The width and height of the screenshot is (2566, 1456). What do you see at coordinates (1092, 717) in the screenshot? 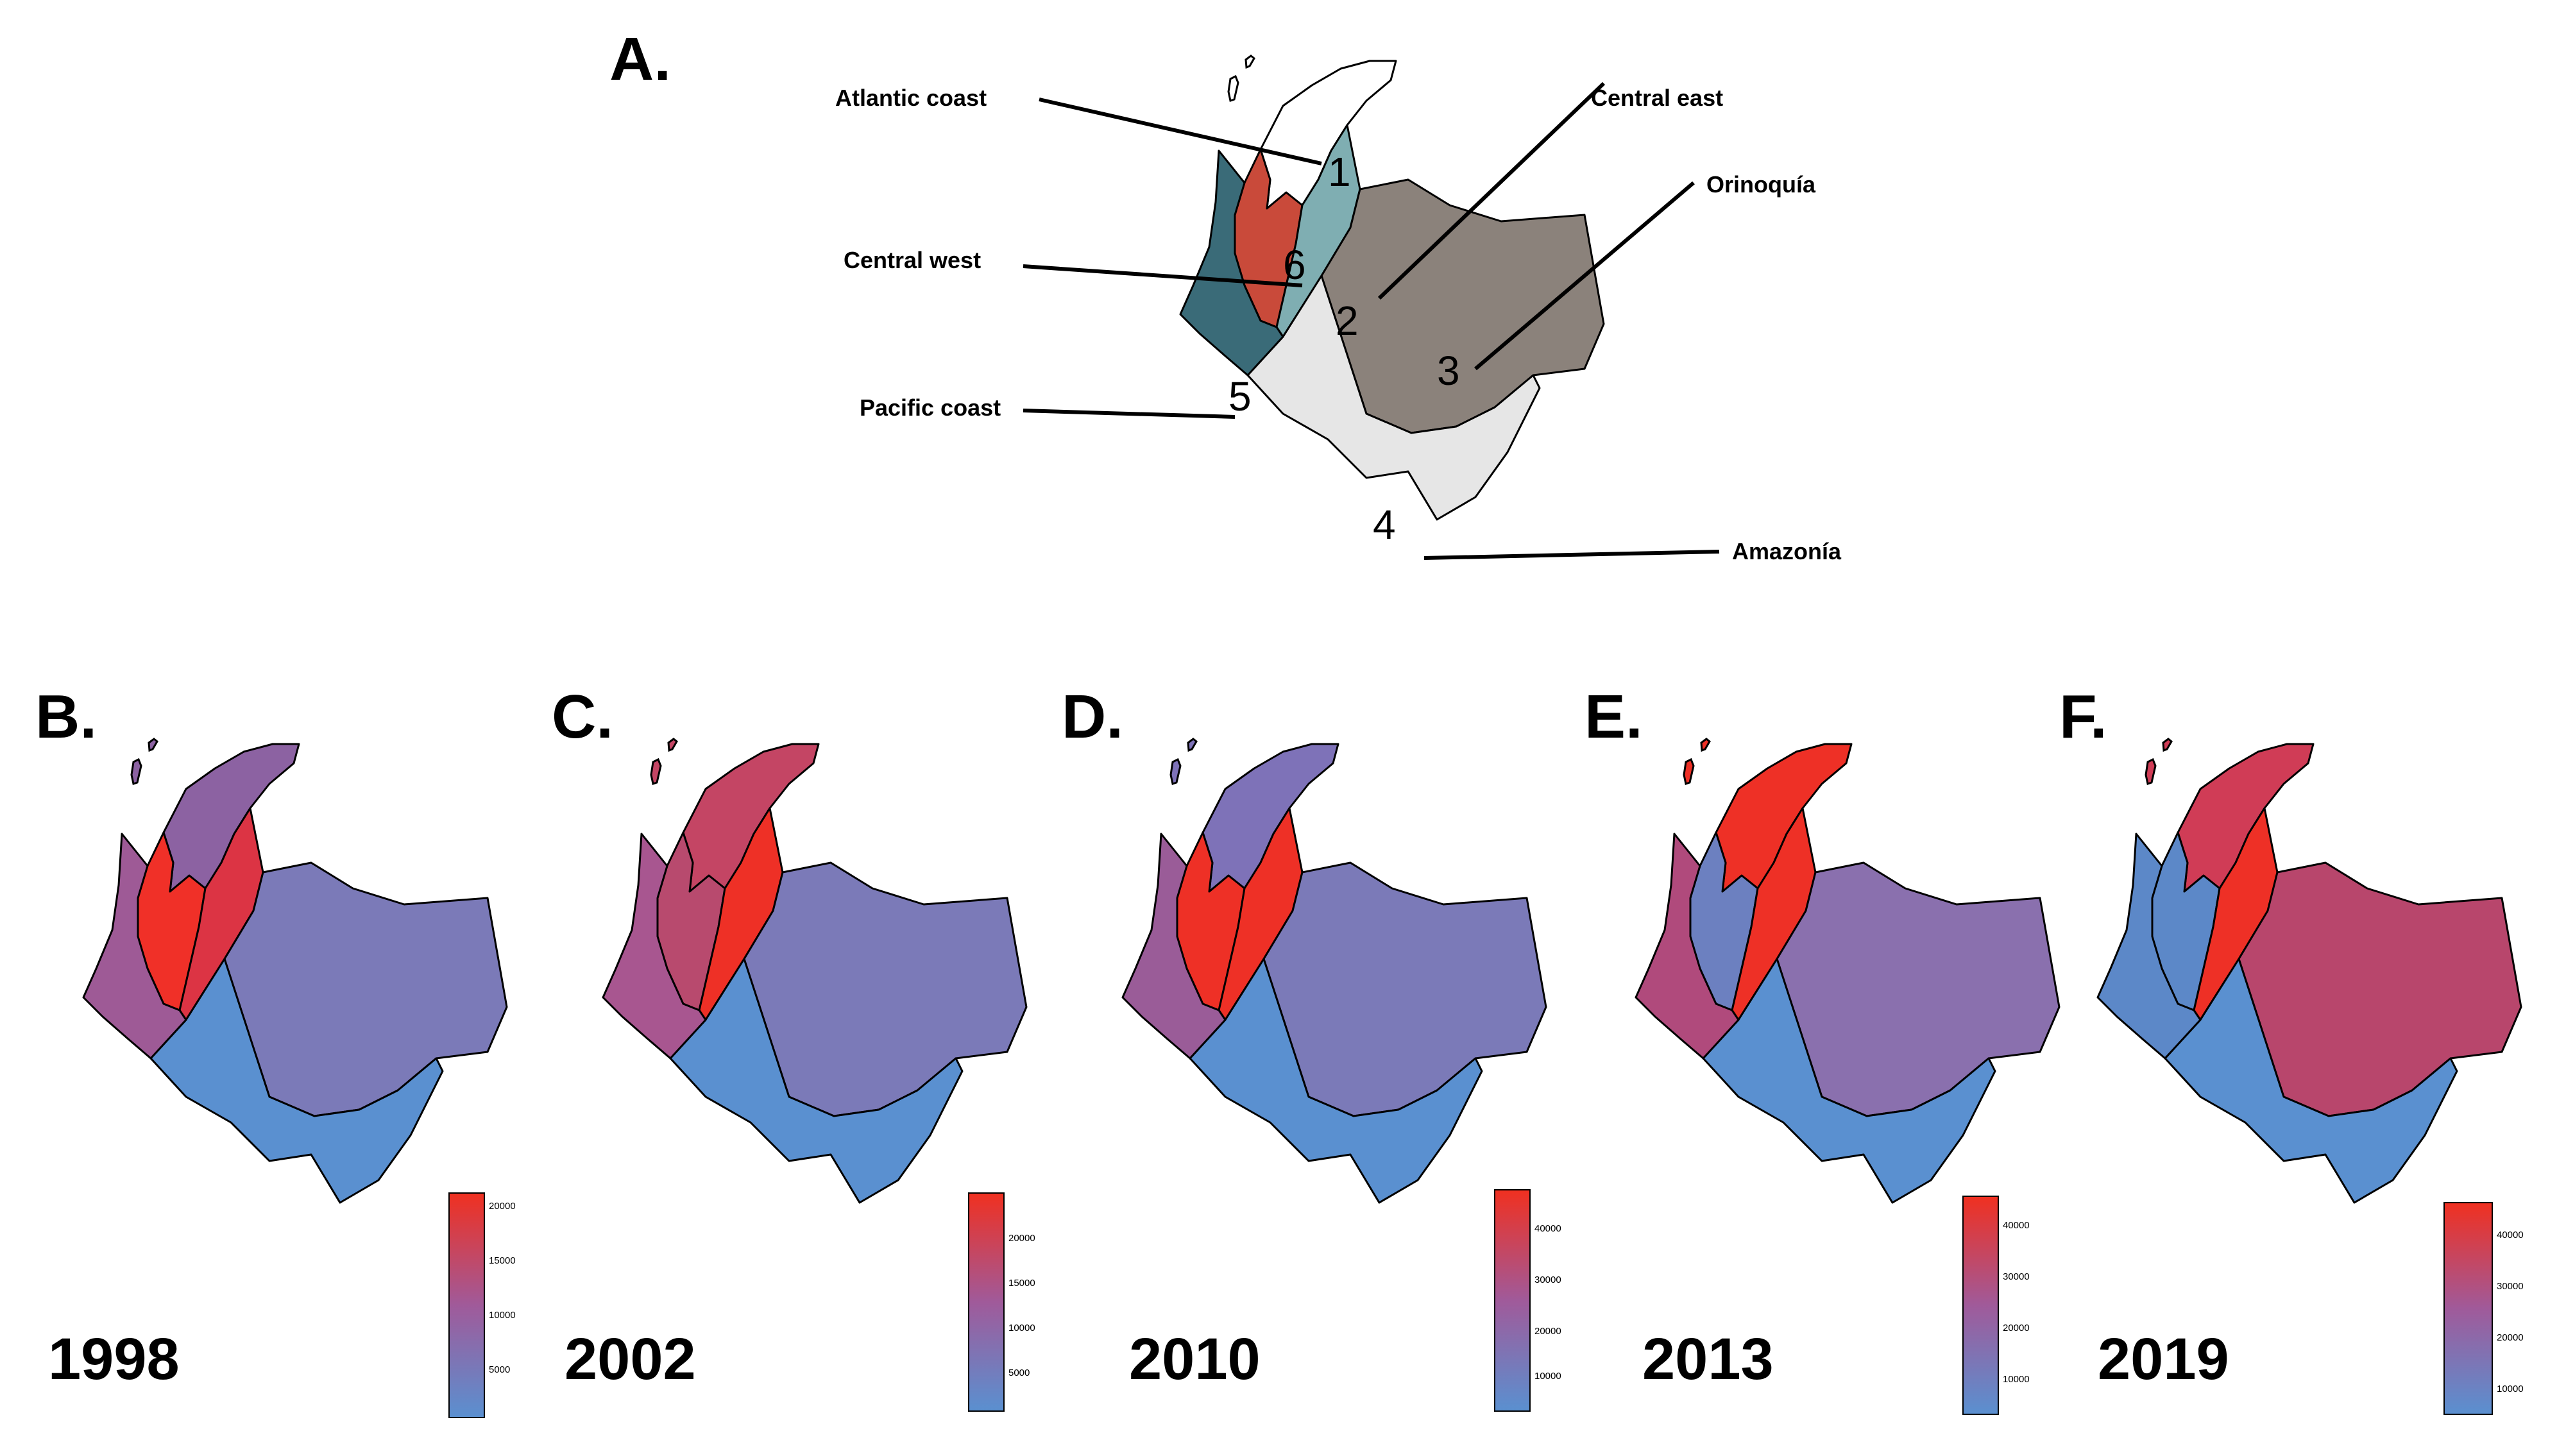
I see `panel-d-label: D.` at bounding box center [1092, 717].